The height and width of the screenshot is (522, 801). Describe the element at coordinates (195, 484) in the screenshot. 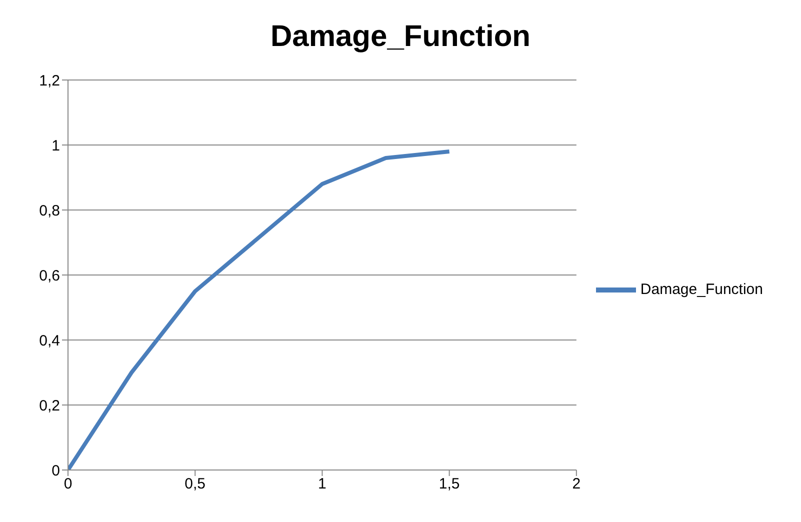

I see `x-tick-label: 0,5` at that location.